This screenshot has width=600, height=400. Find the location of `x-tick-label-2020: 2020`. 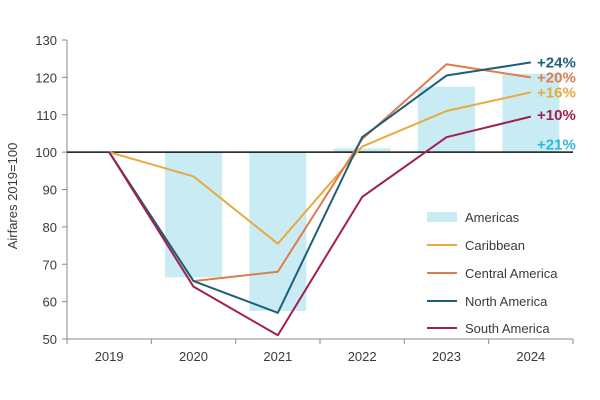

x-tick-label-2020: 2020 is located at coordinates (193, 356).